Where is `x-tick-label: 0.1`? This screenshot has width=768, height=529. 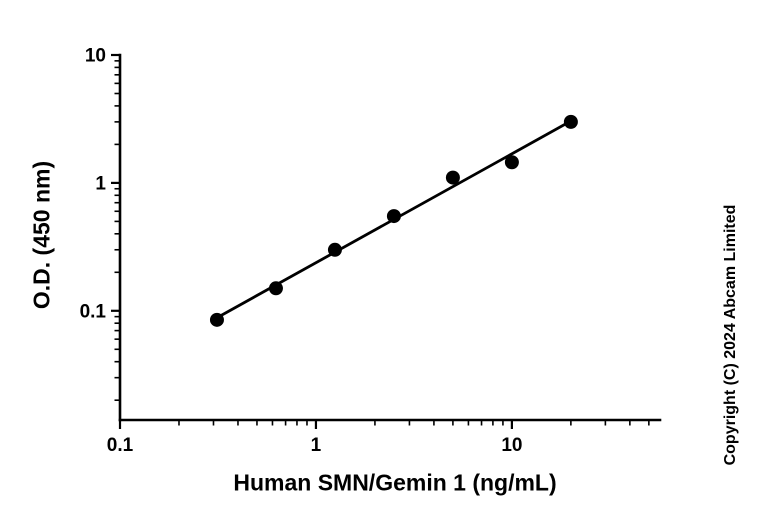
x-tick-label: 0.1 is located at coordinates (120, 445).